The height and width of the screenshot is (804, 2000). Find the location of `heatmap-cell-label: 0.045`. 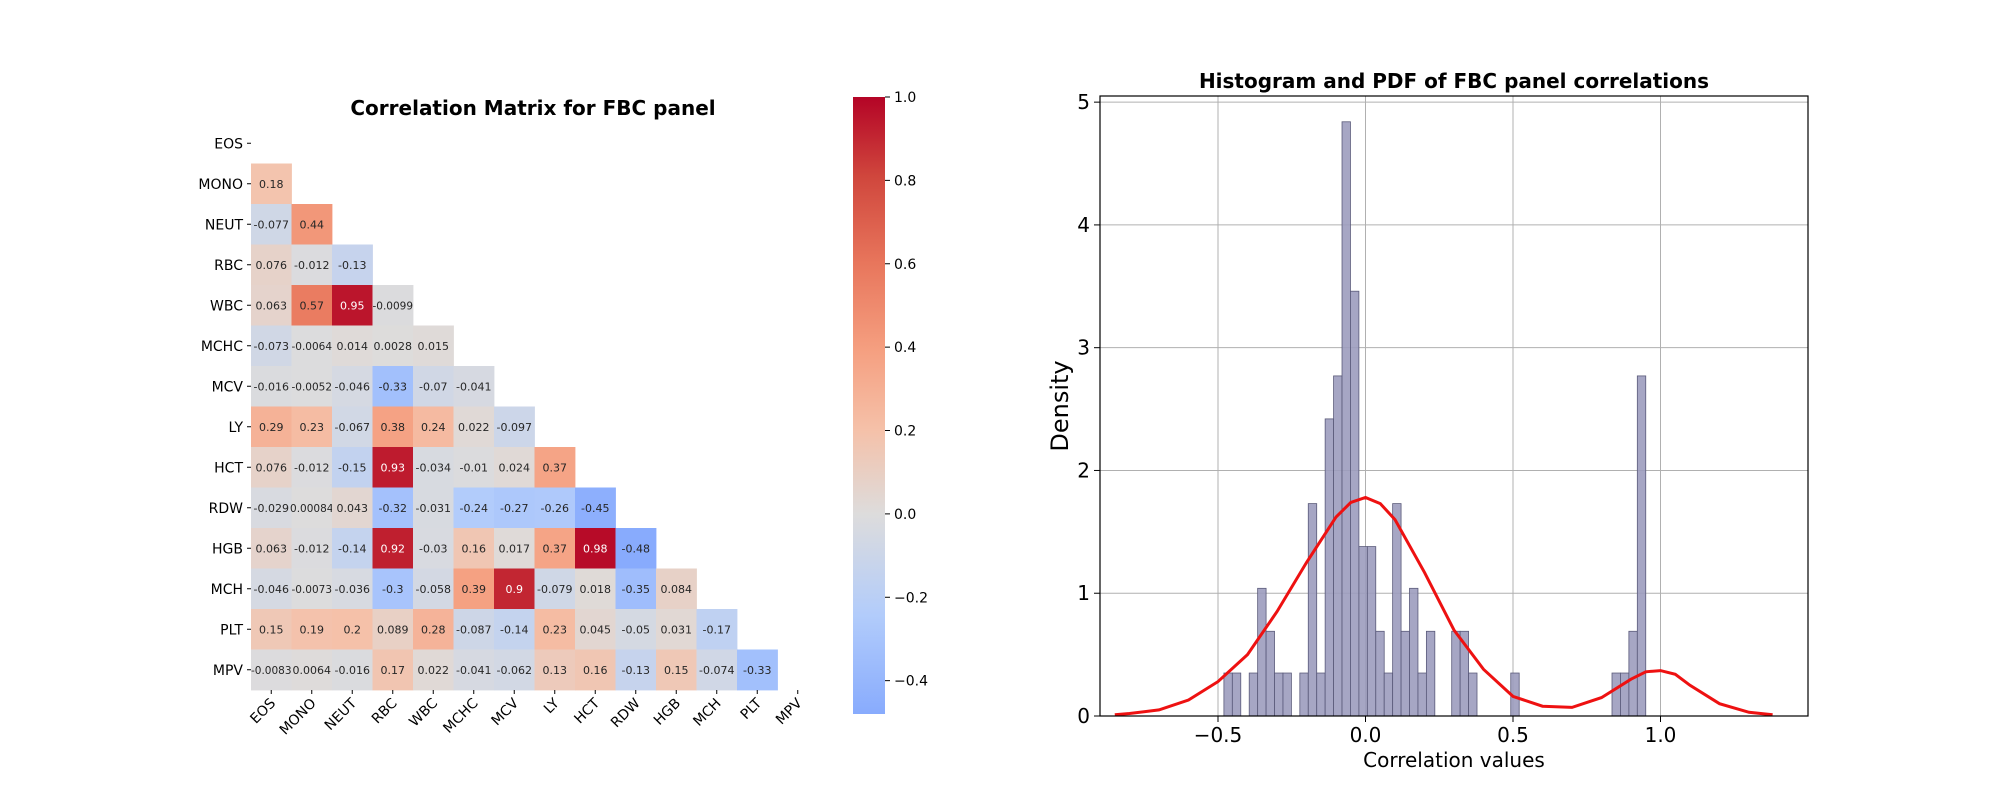

heatmap-cell-label: 0.045 is located at coordinates (596, 629).